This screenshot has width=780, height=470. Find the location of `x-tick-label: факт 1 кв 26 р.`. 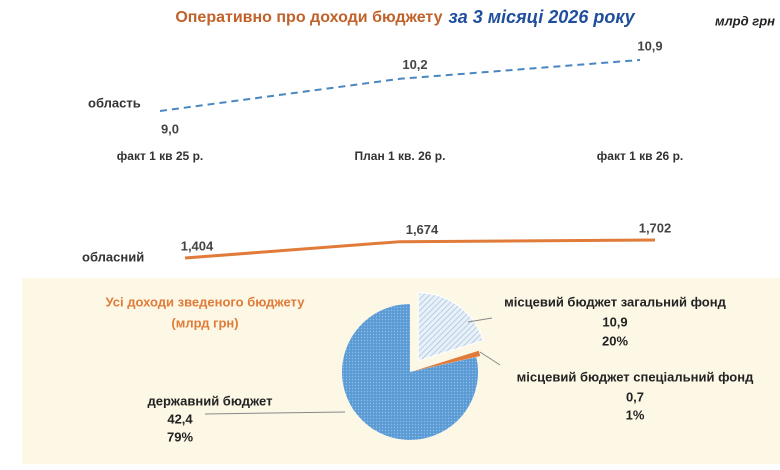

x-tick-label: факт 1 кв 26 р. is located at coordinates (640, 156).